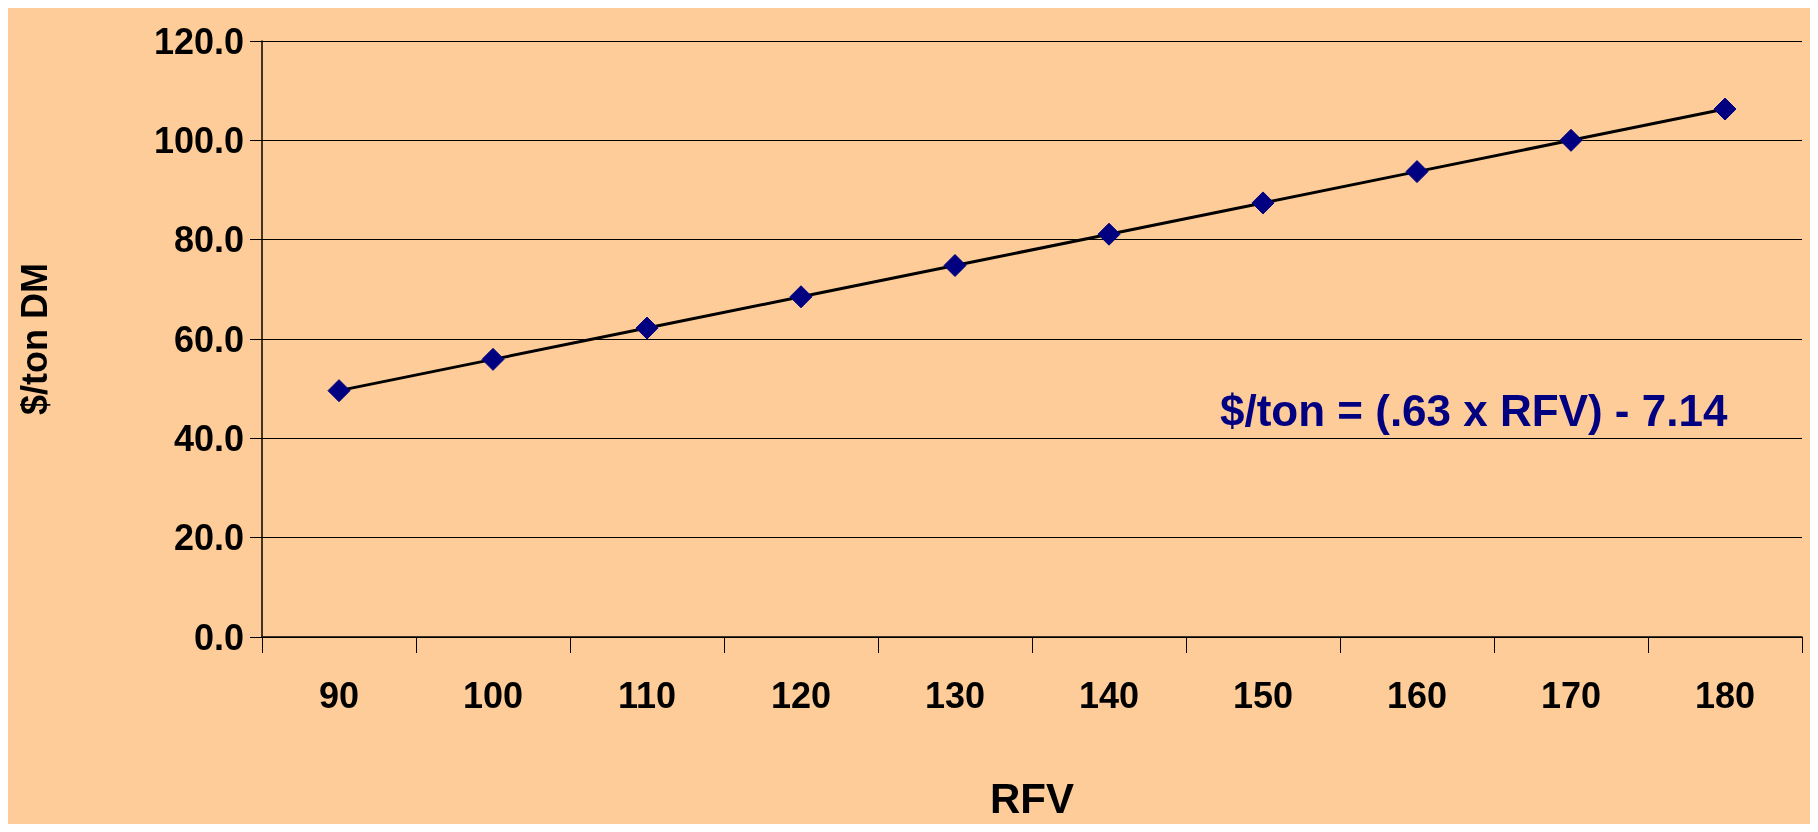 This screenshot has width=1818, height=832. Describe the element at coordinates (198, 41) in the screenshot. I see `y-tick-label: 120.0` at that location.